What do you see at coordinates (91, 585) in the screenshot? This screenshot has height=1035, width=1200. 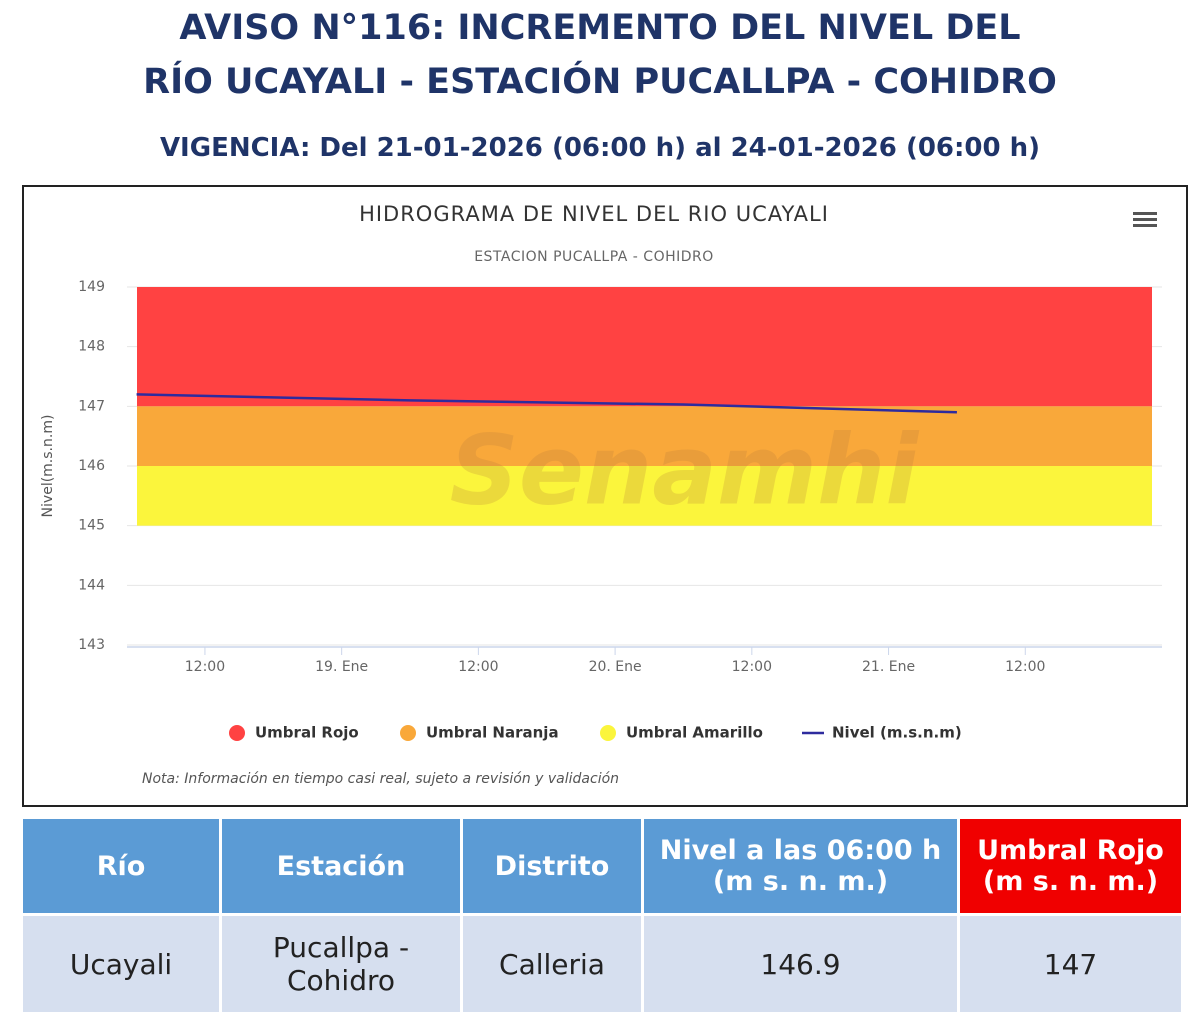 I see `y-tick-label: 144` at bounding box center [91, 585].